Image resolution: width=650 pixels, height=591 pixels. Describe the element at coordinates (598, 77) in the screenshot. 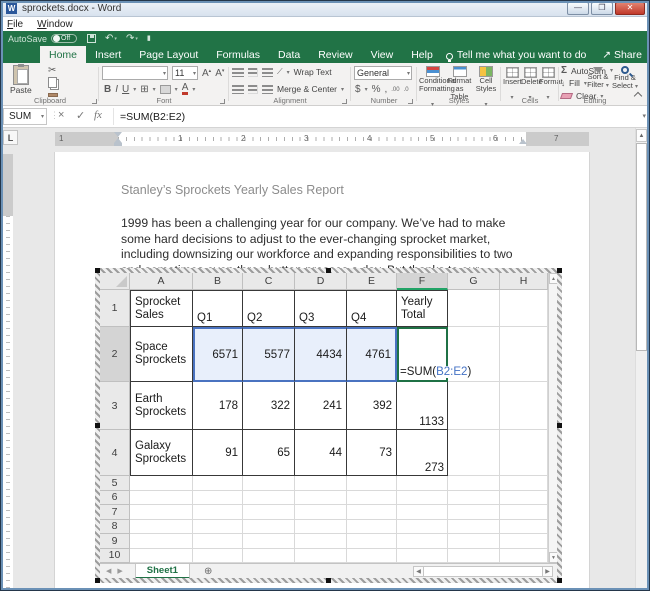

I see `sort-filter-button: Sort & Filter ▾` at that location.